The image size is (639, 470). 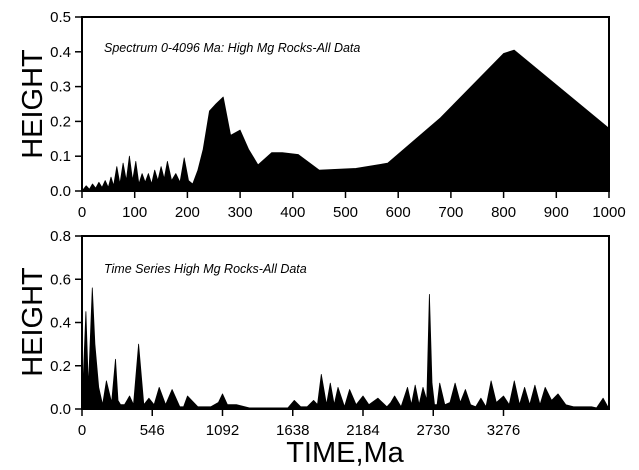 I want to click on spectrum-x-tick-label: 200, so click(x=187, y=212).